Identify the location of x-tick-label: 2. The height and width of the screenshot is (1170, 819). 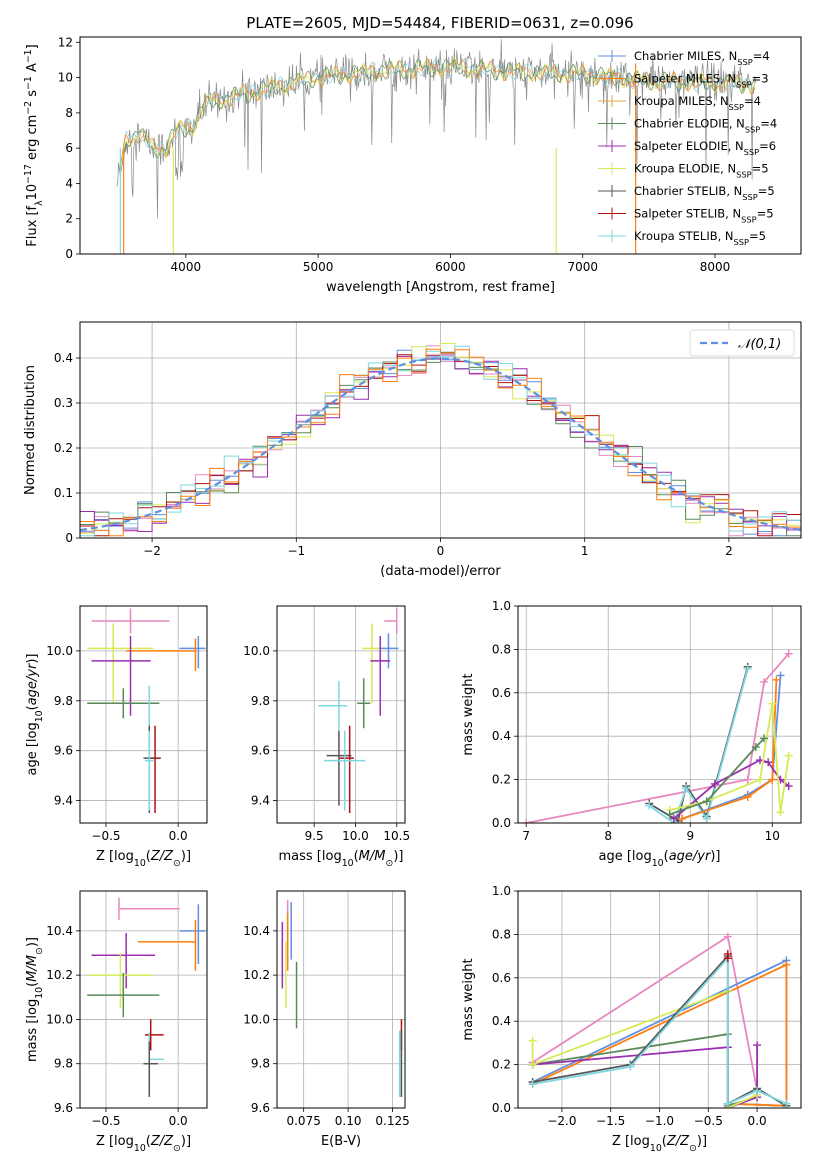
(729, 551).